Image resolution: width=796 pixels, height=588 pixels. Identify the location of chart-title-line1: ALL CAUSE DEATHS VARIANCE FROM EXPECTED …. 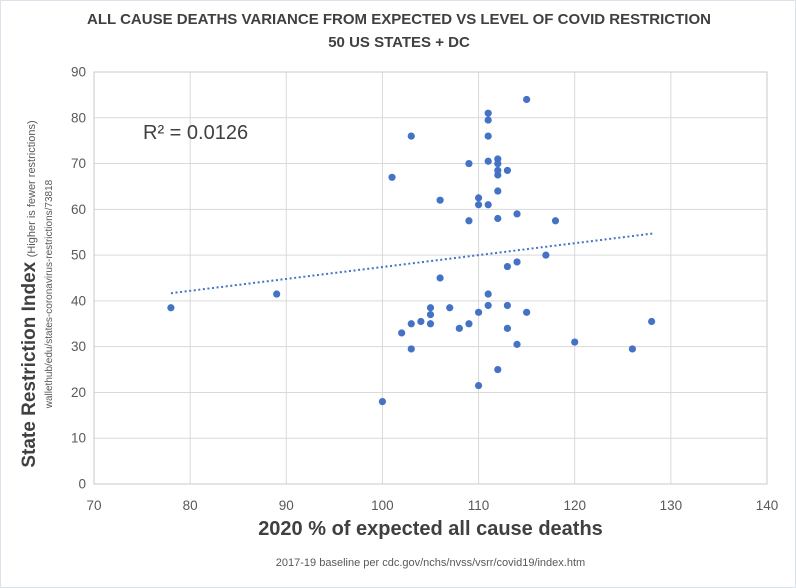
(399, 19).